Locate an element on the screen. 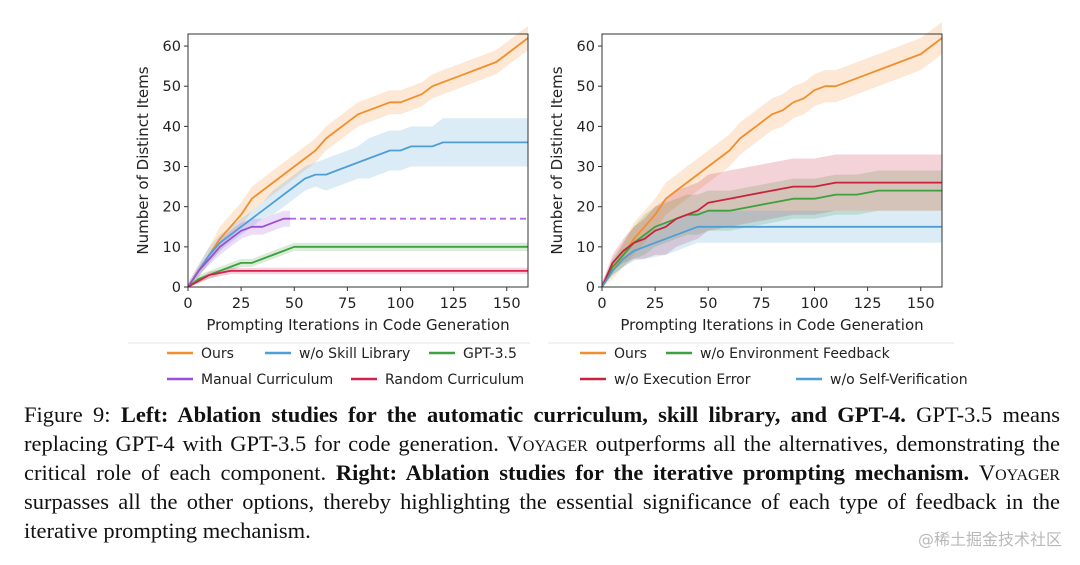  caption-figure-label: Figure 9: is located at coordinates (72, 414).